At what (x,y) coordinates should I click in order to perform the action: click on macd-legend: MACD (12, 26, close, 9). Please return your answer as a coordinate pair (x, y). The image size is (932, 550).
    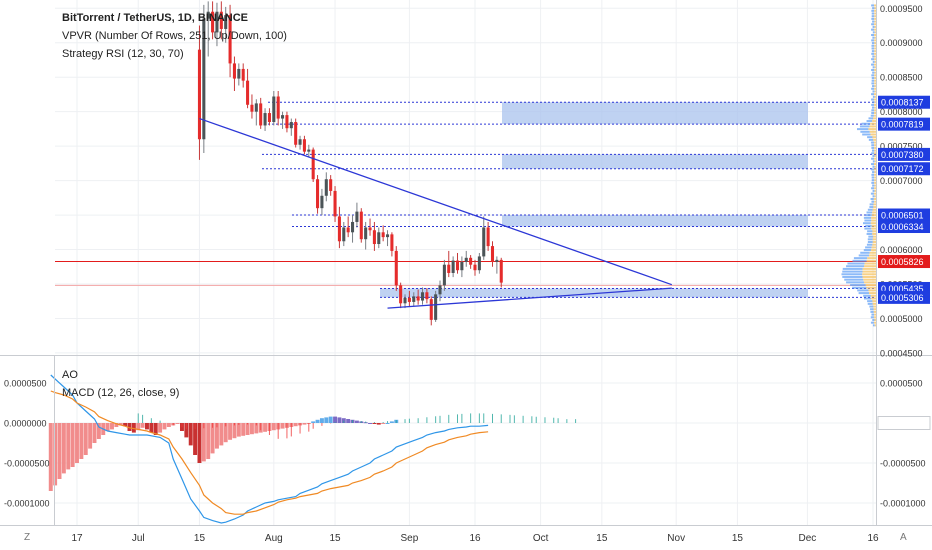
    Looking at the image, I should click on (121, 393).